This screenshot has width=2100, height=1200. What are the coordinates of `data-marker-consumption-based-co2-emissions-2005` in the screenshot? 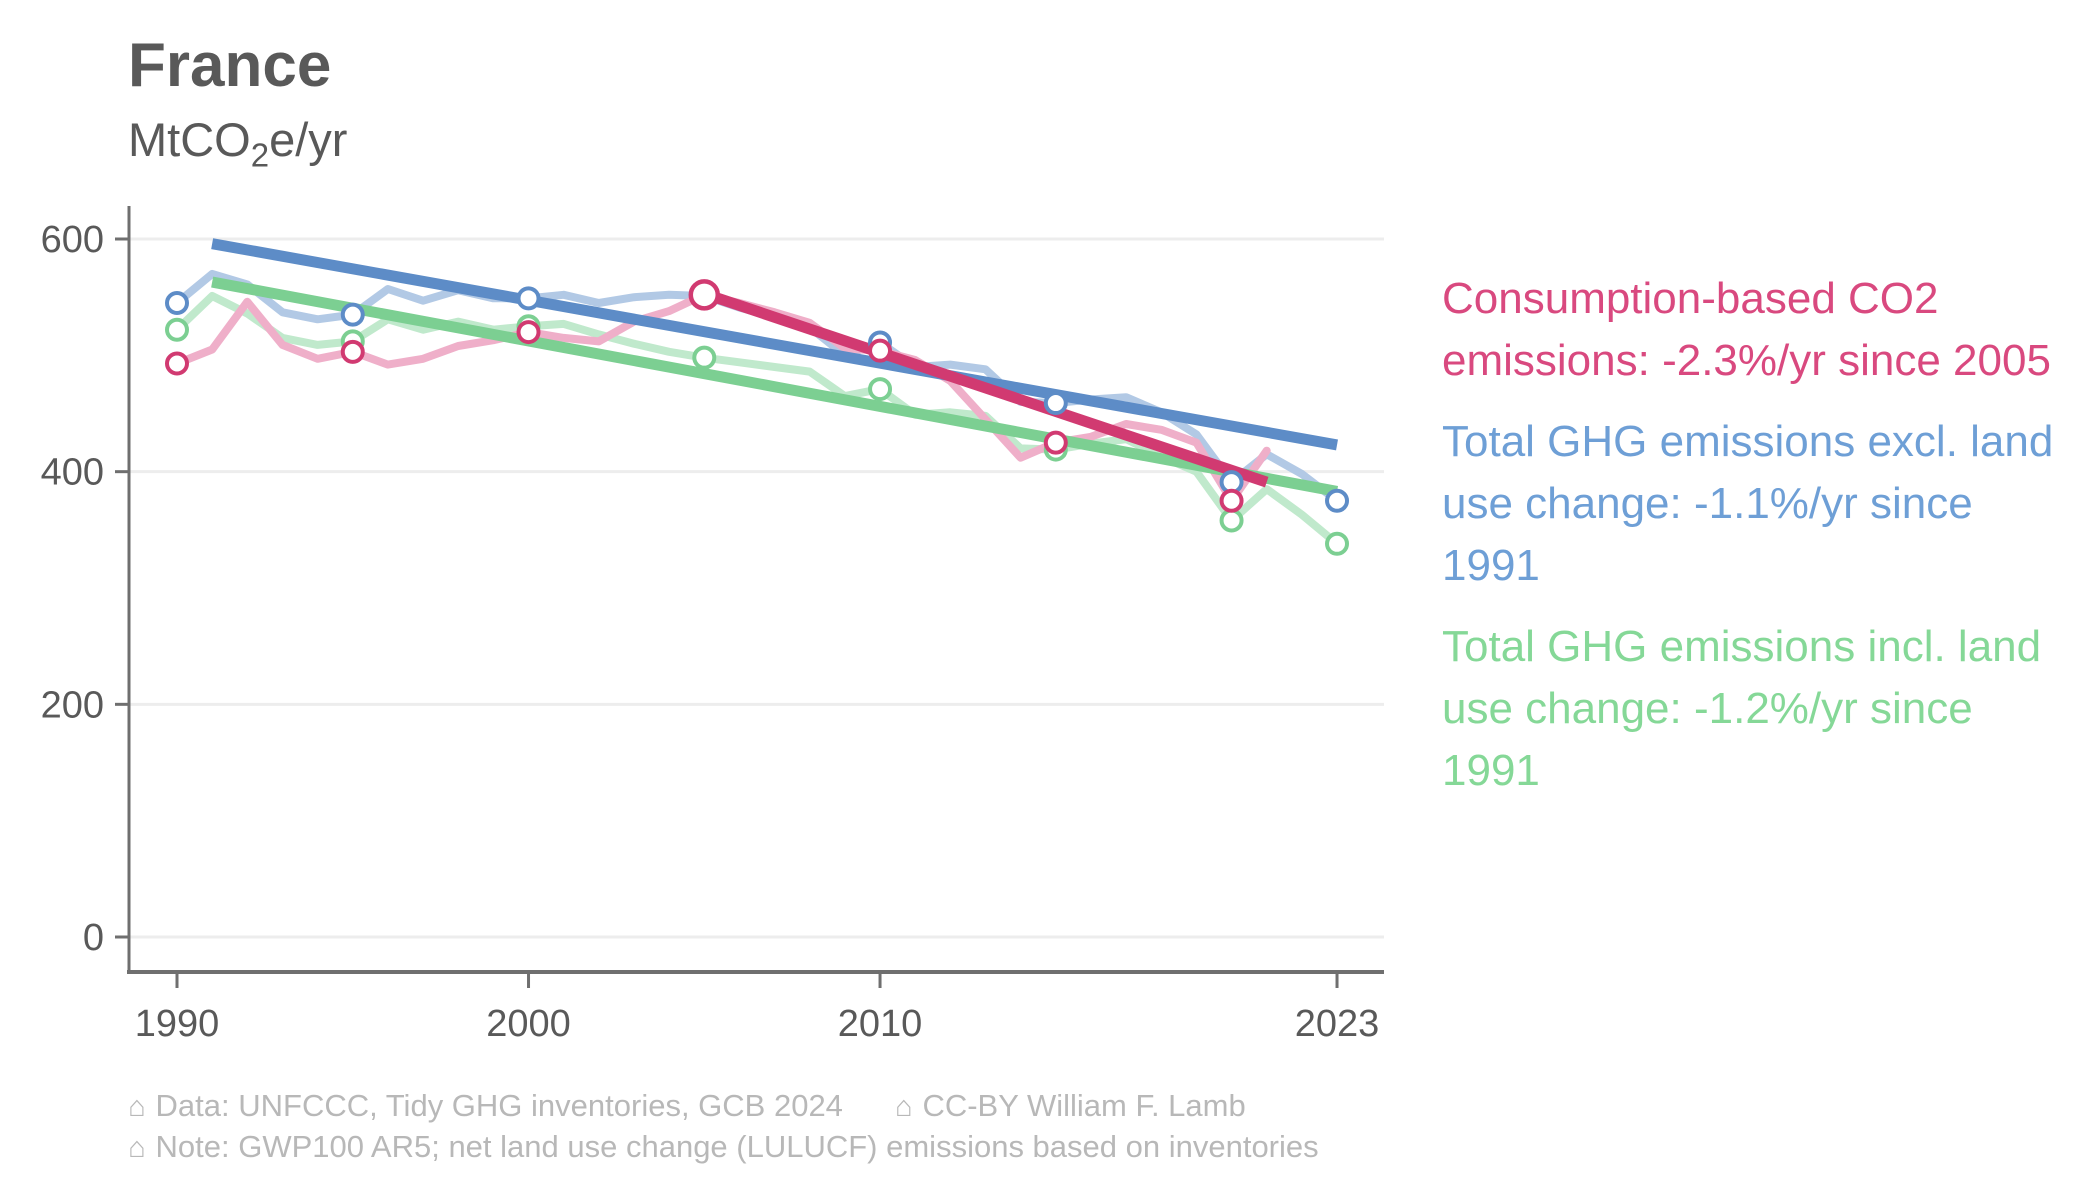 It's located at (704, 295).